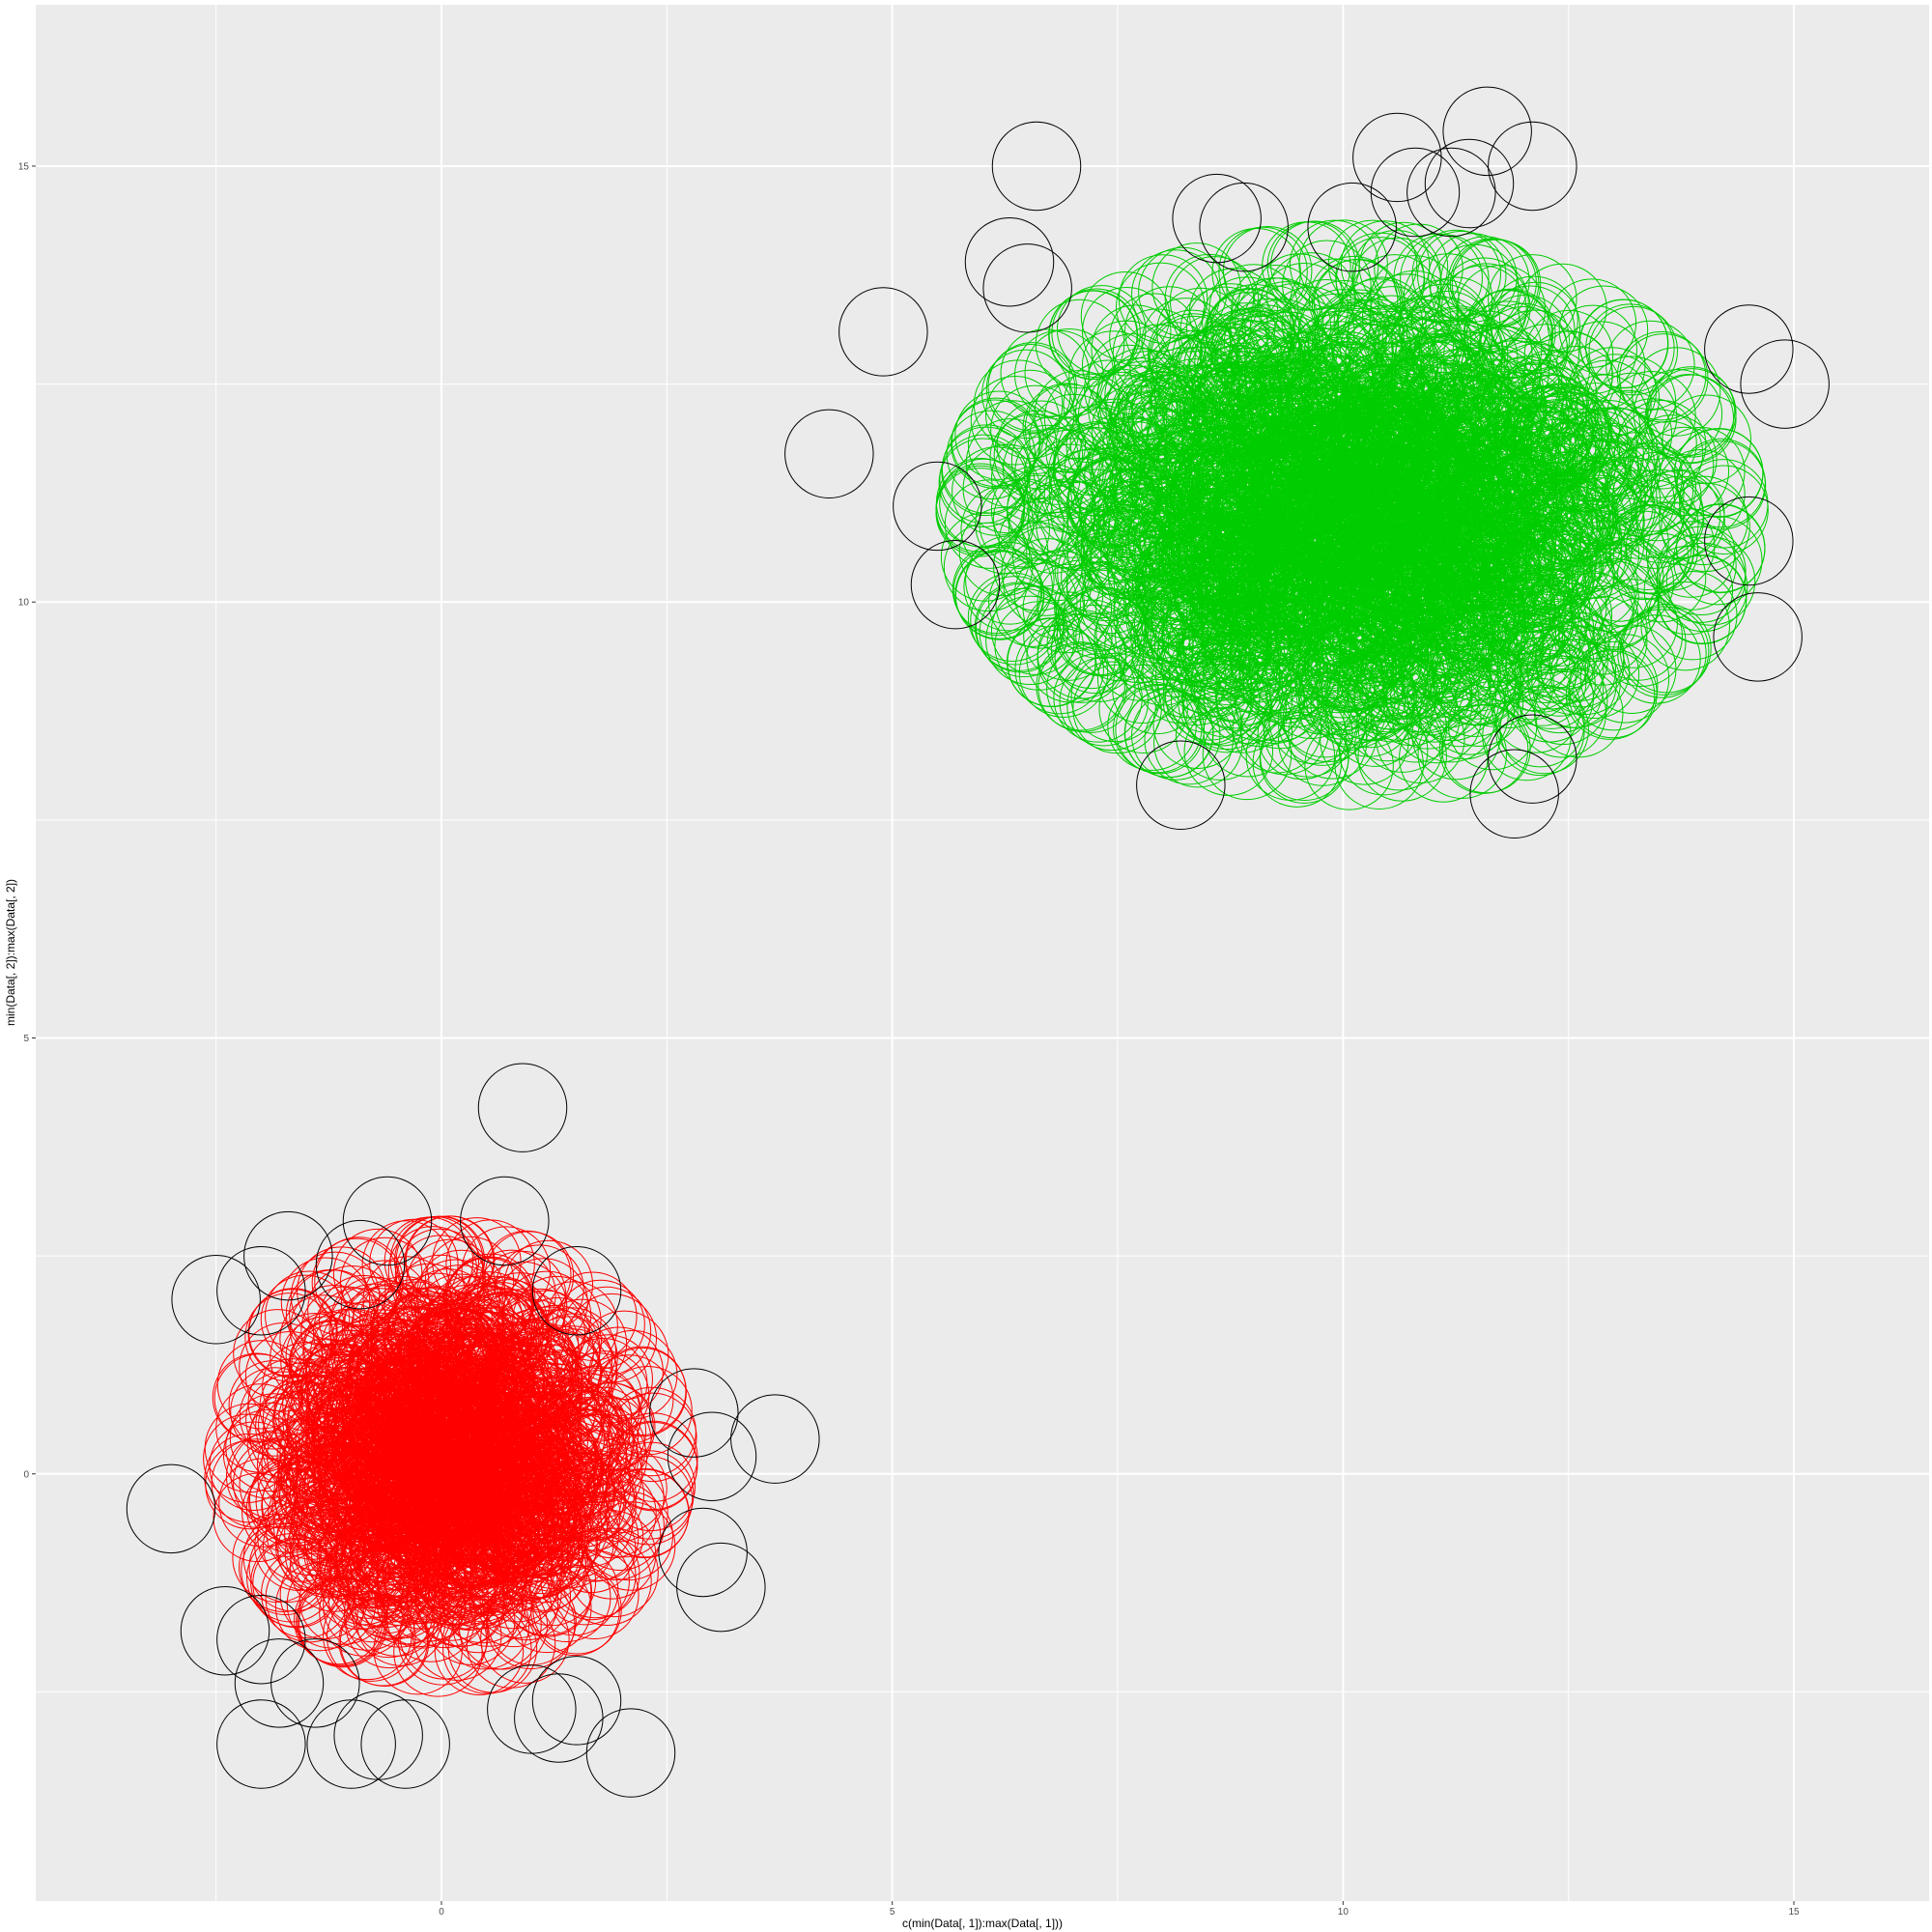 This screenshot has width=1932, height=1932. Describe the element at coordinates (26, 1474) in the screenshot. I see `y-tick-label: 0` at that location.